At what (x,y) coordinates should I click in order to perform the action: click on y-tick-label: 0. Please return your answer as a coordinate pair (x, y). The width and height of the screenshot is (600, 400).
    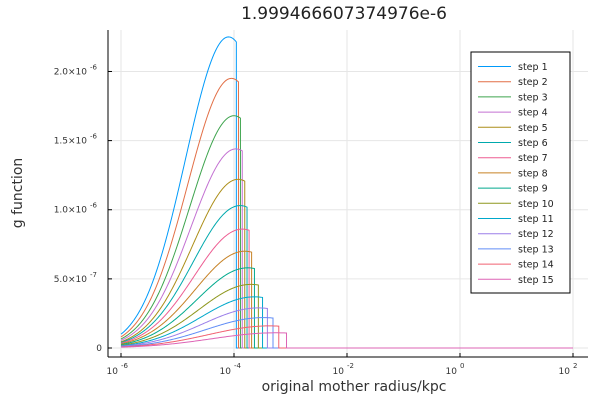
    Looking at the image, I should click on (99, 349).